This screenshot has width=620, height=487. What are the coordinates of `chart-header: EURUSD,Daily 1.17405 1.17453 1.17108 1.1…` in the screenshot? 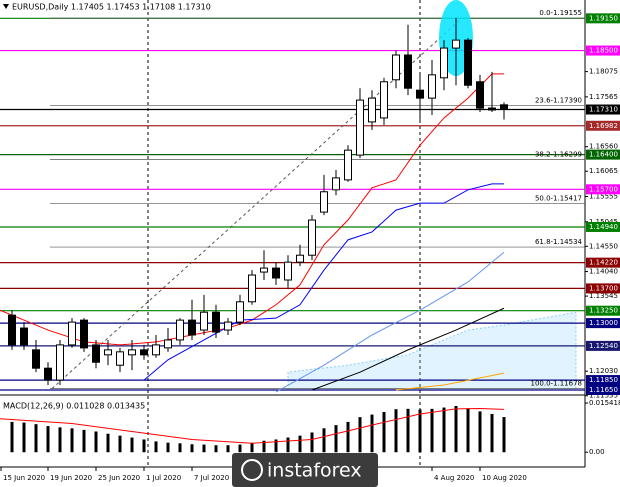 It's located at (111, 7).